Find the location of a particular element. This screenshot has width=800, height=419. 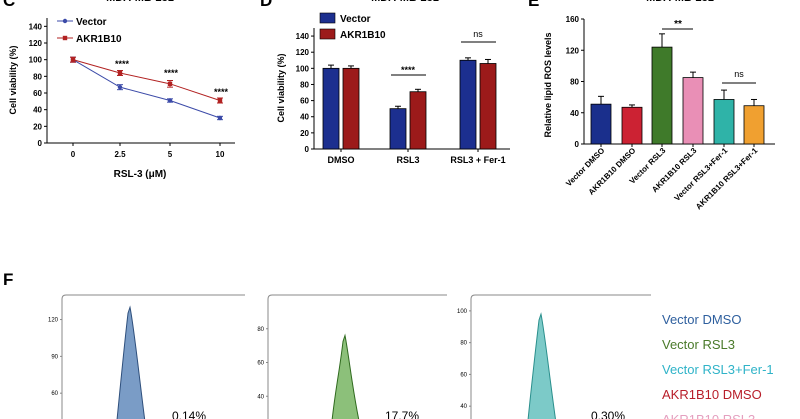

chart-e-x-tick-label: Vector RSL3+Fer-1 is located at coordinates (701, 174).